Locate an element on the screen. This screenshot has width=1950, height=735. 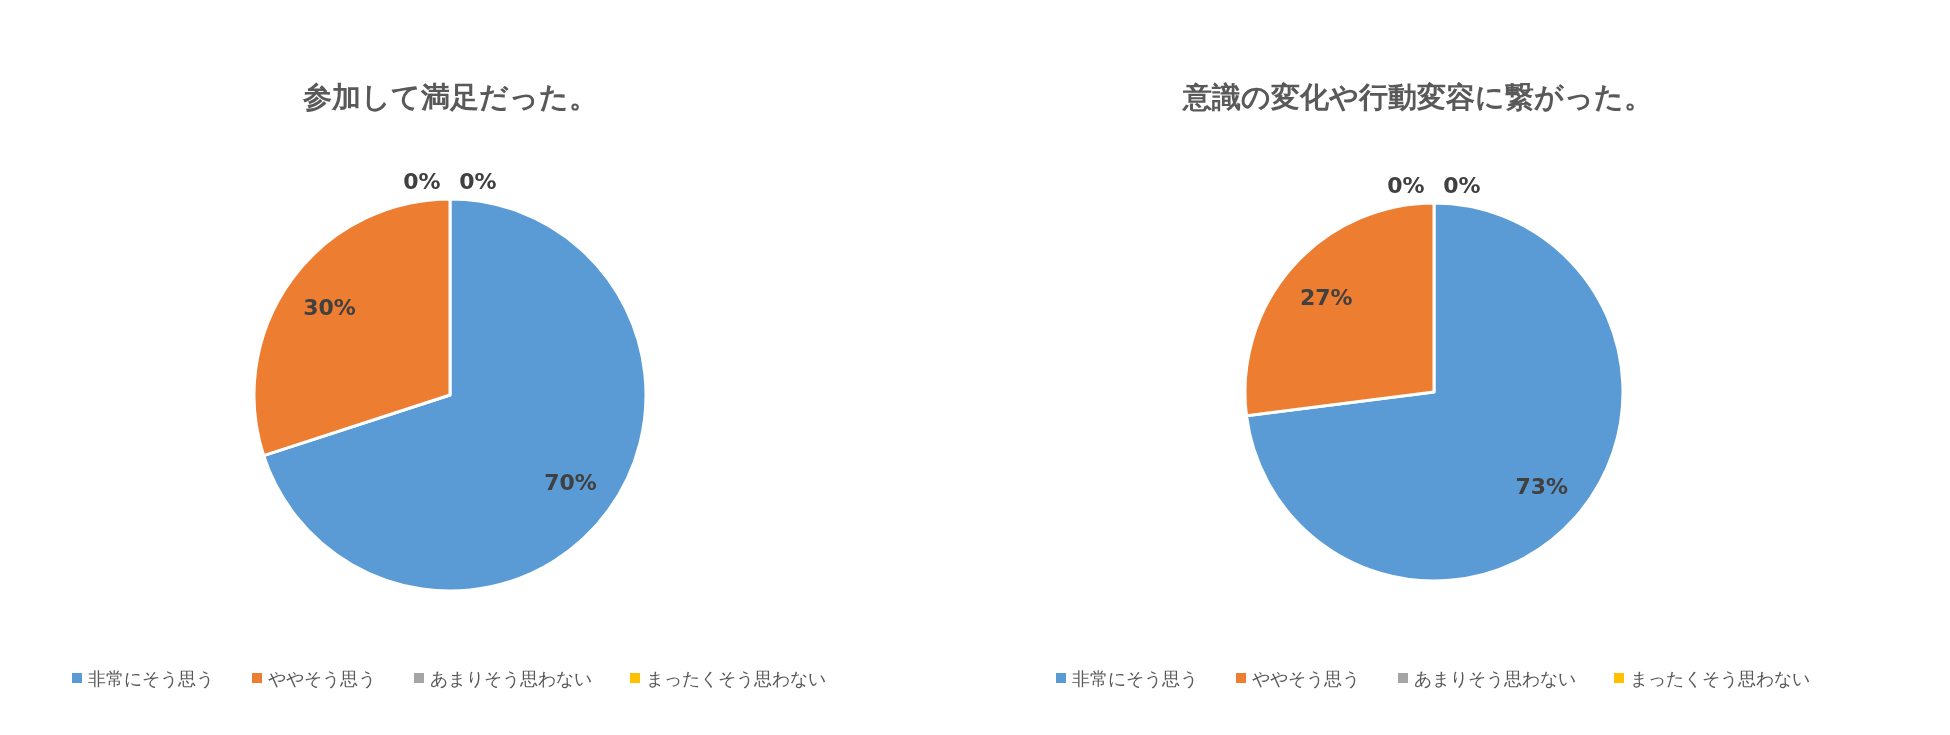
data-label: 70% is located at coordinates (570, 483).